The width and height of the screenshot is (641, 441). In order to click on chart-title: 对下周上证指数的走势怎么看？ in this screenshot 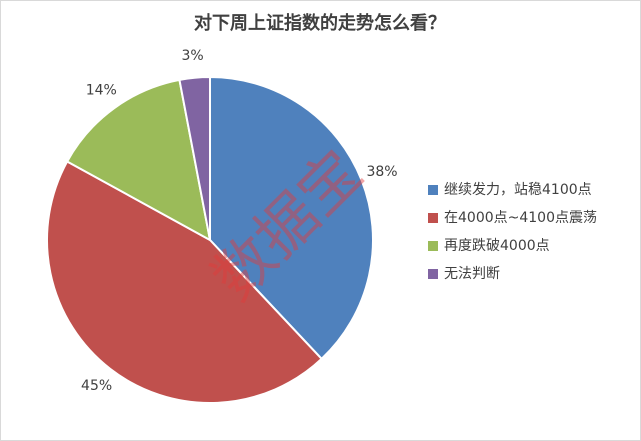, I will do `click(320, 23)`.